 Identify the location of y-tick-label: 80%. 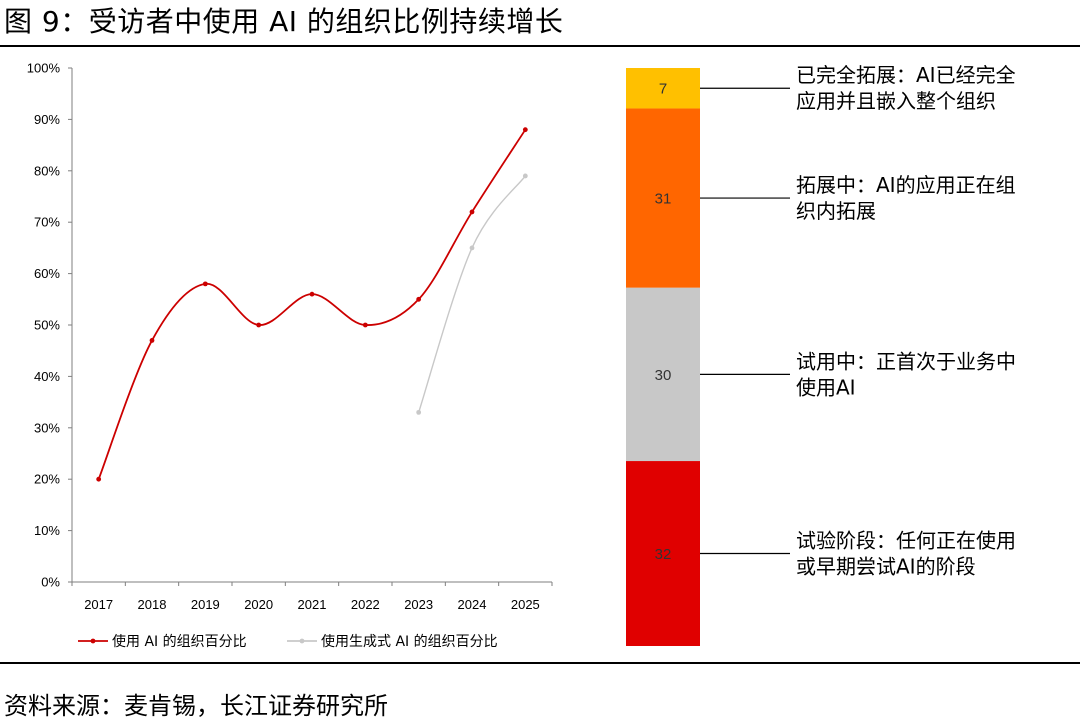
(47, 170).